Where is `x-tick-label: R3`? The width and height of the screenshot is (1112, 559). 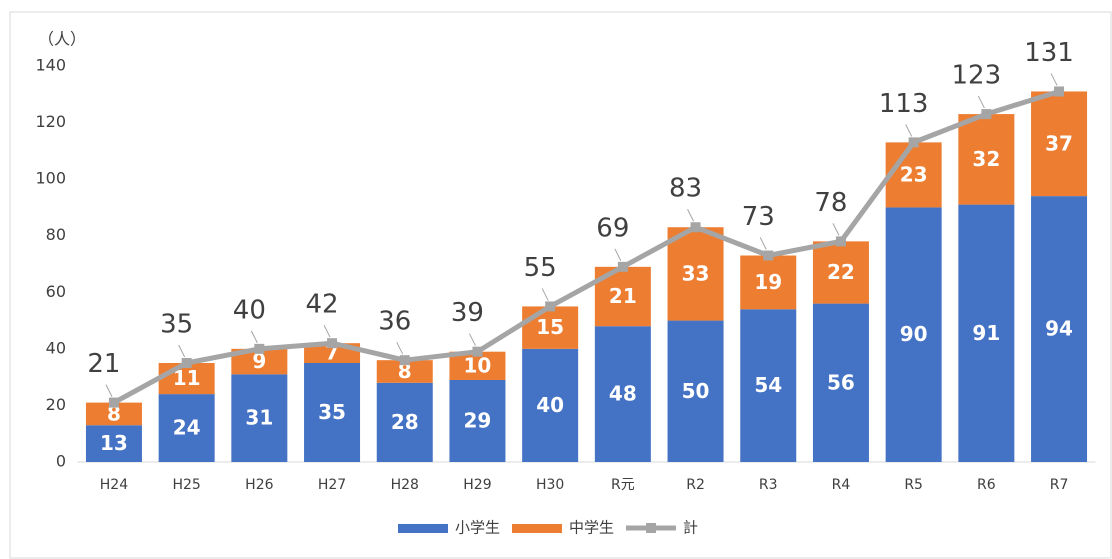 x-tick-label: R3 is located at coordinates (768, 485).